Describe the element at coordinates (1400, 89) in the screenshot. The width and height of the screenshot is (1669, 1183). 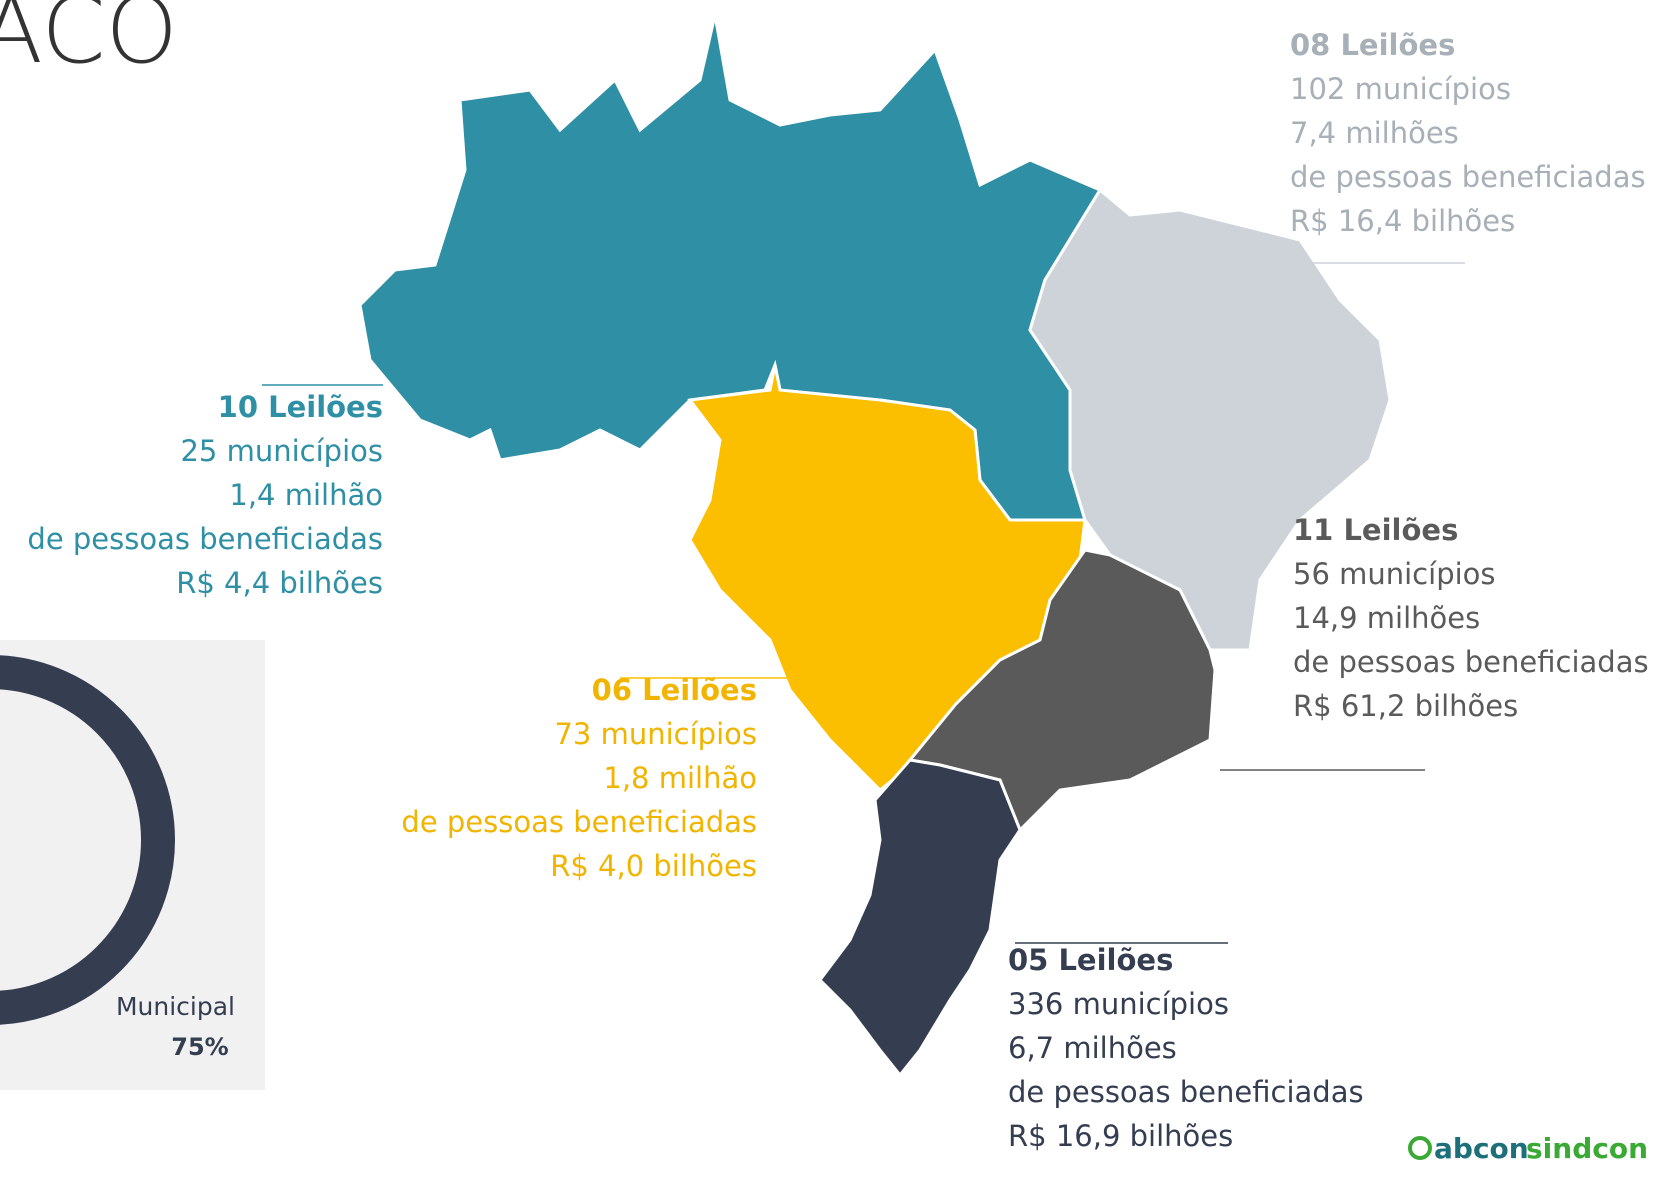
I see `region-municipios: 102 municípios` at that location.